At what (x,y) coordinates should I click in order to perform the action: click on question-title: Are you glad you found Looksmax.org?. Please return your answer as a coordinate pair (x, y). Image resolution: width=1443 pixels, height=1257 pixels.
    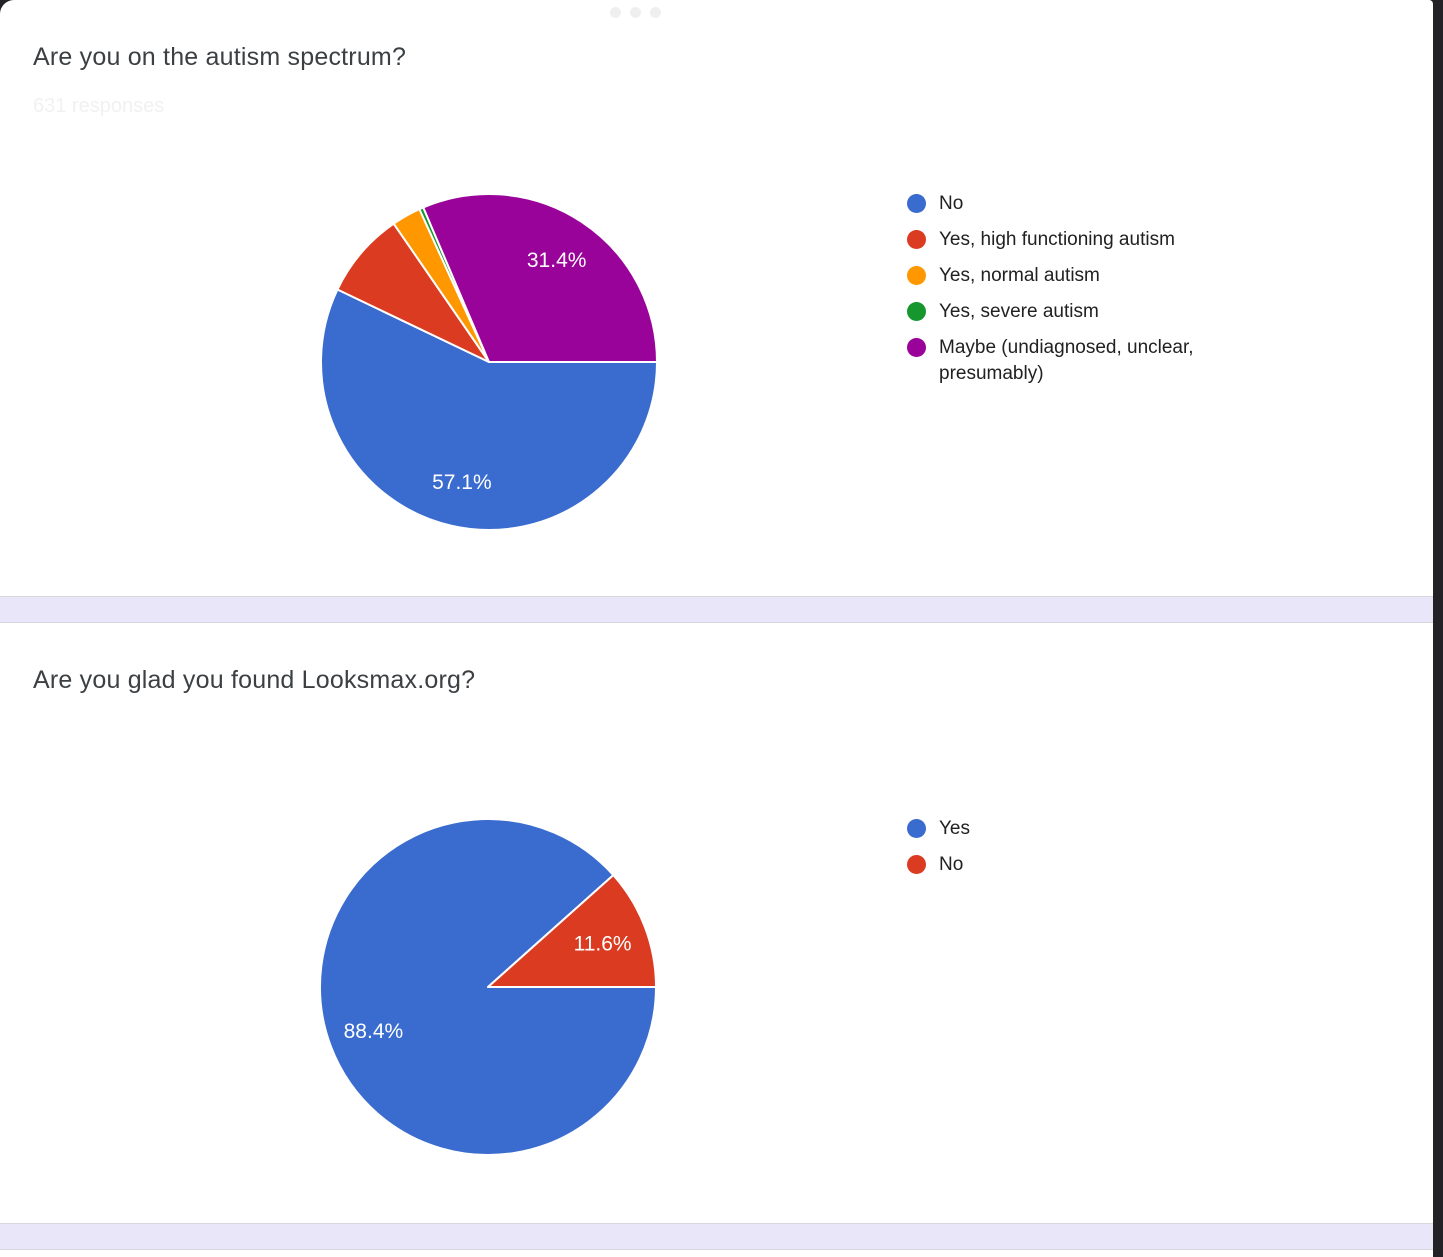
    Looking at the image, I should click on (254, 680).